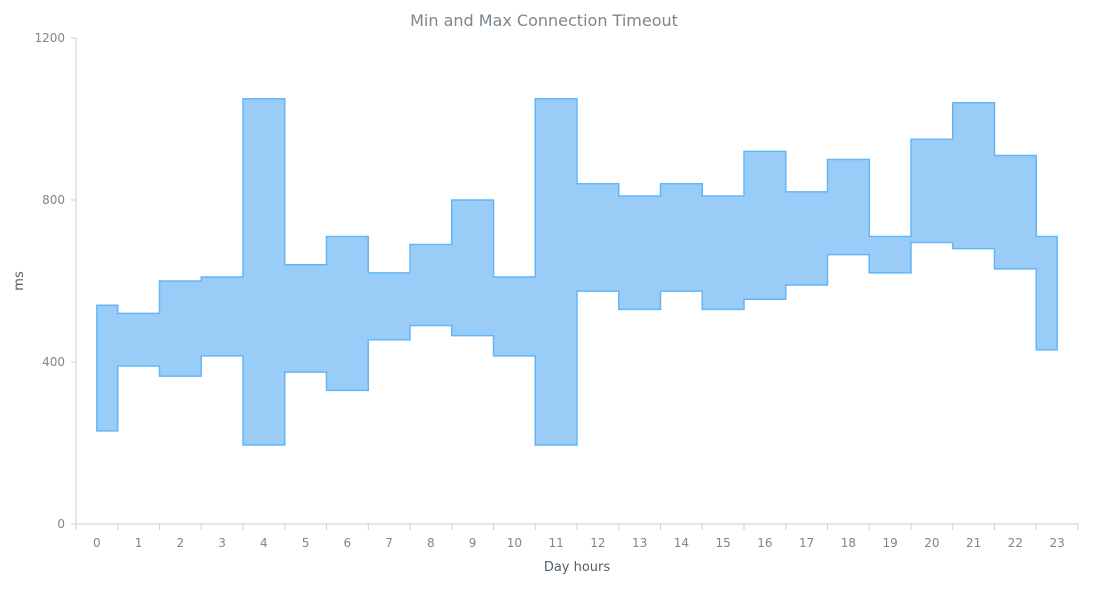 This screenshot has height=589, width=1098. I want to click on x-tick-label: 7, so click(389, 543).